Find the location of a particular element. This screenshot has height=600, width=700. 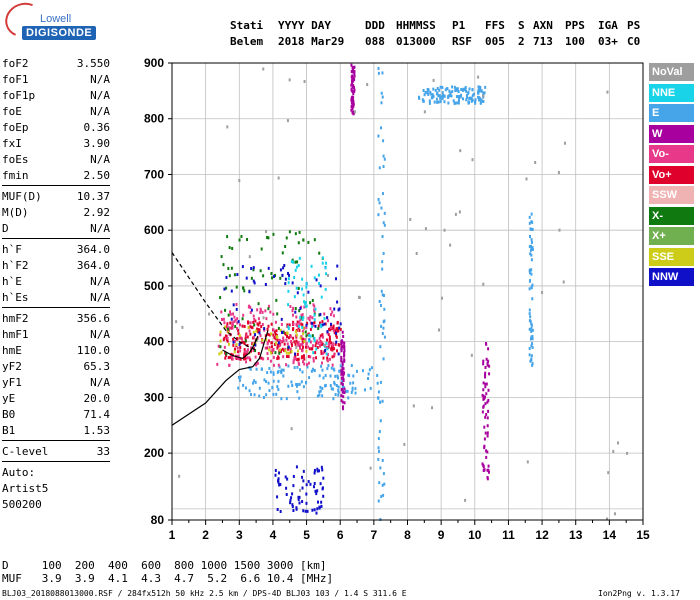

echo-point-noval is located at coordinates (413, 406).